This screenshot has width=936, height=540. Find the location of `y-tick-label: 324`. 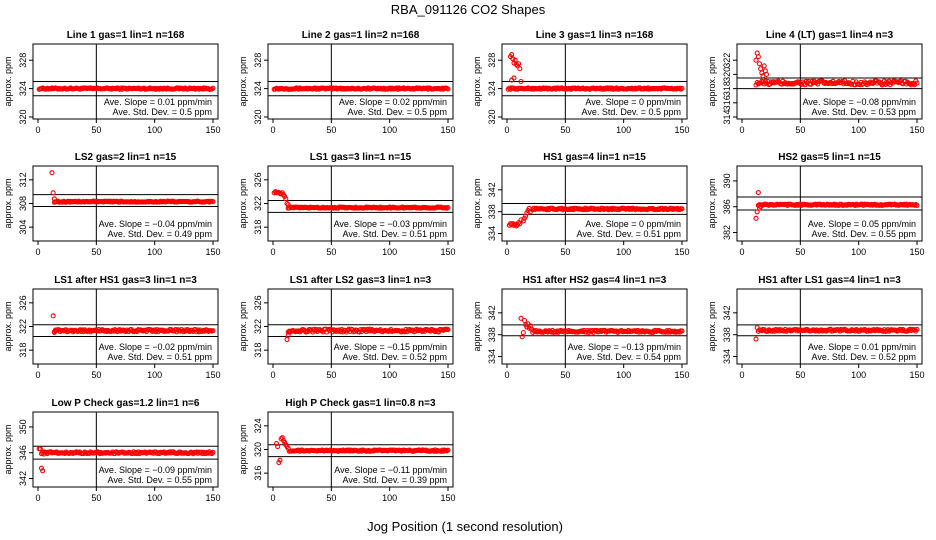

y-tick-label: 324 is located at coordinates (23, 88).